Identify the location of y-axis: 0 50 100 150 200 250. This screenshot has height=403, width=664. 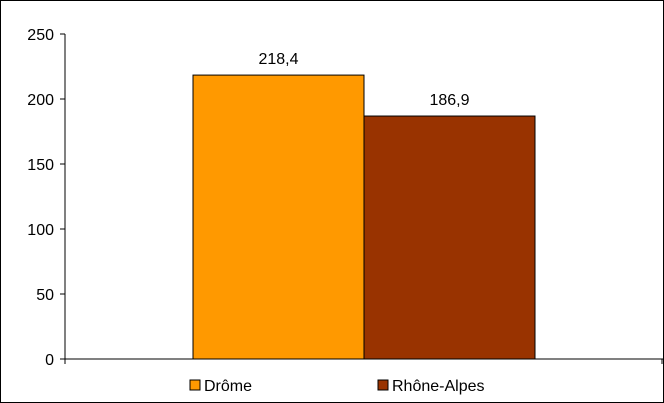
(46, 198).